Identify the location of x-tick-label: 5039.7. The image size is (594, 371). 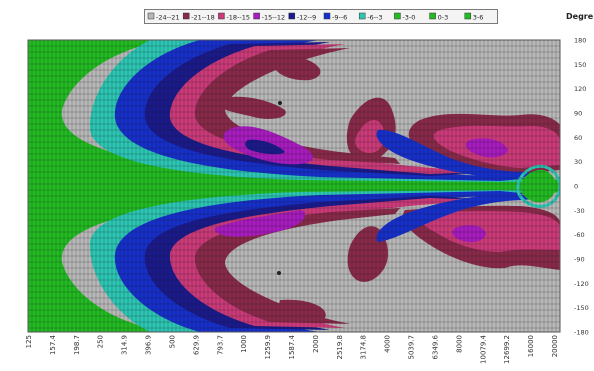
(412, 347).